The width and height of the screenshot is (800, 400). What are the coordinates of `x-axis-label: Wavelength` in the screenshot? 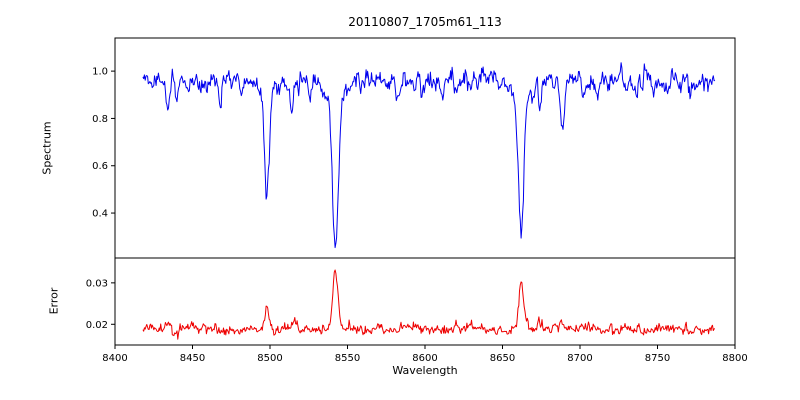 It's located at (425, 370).